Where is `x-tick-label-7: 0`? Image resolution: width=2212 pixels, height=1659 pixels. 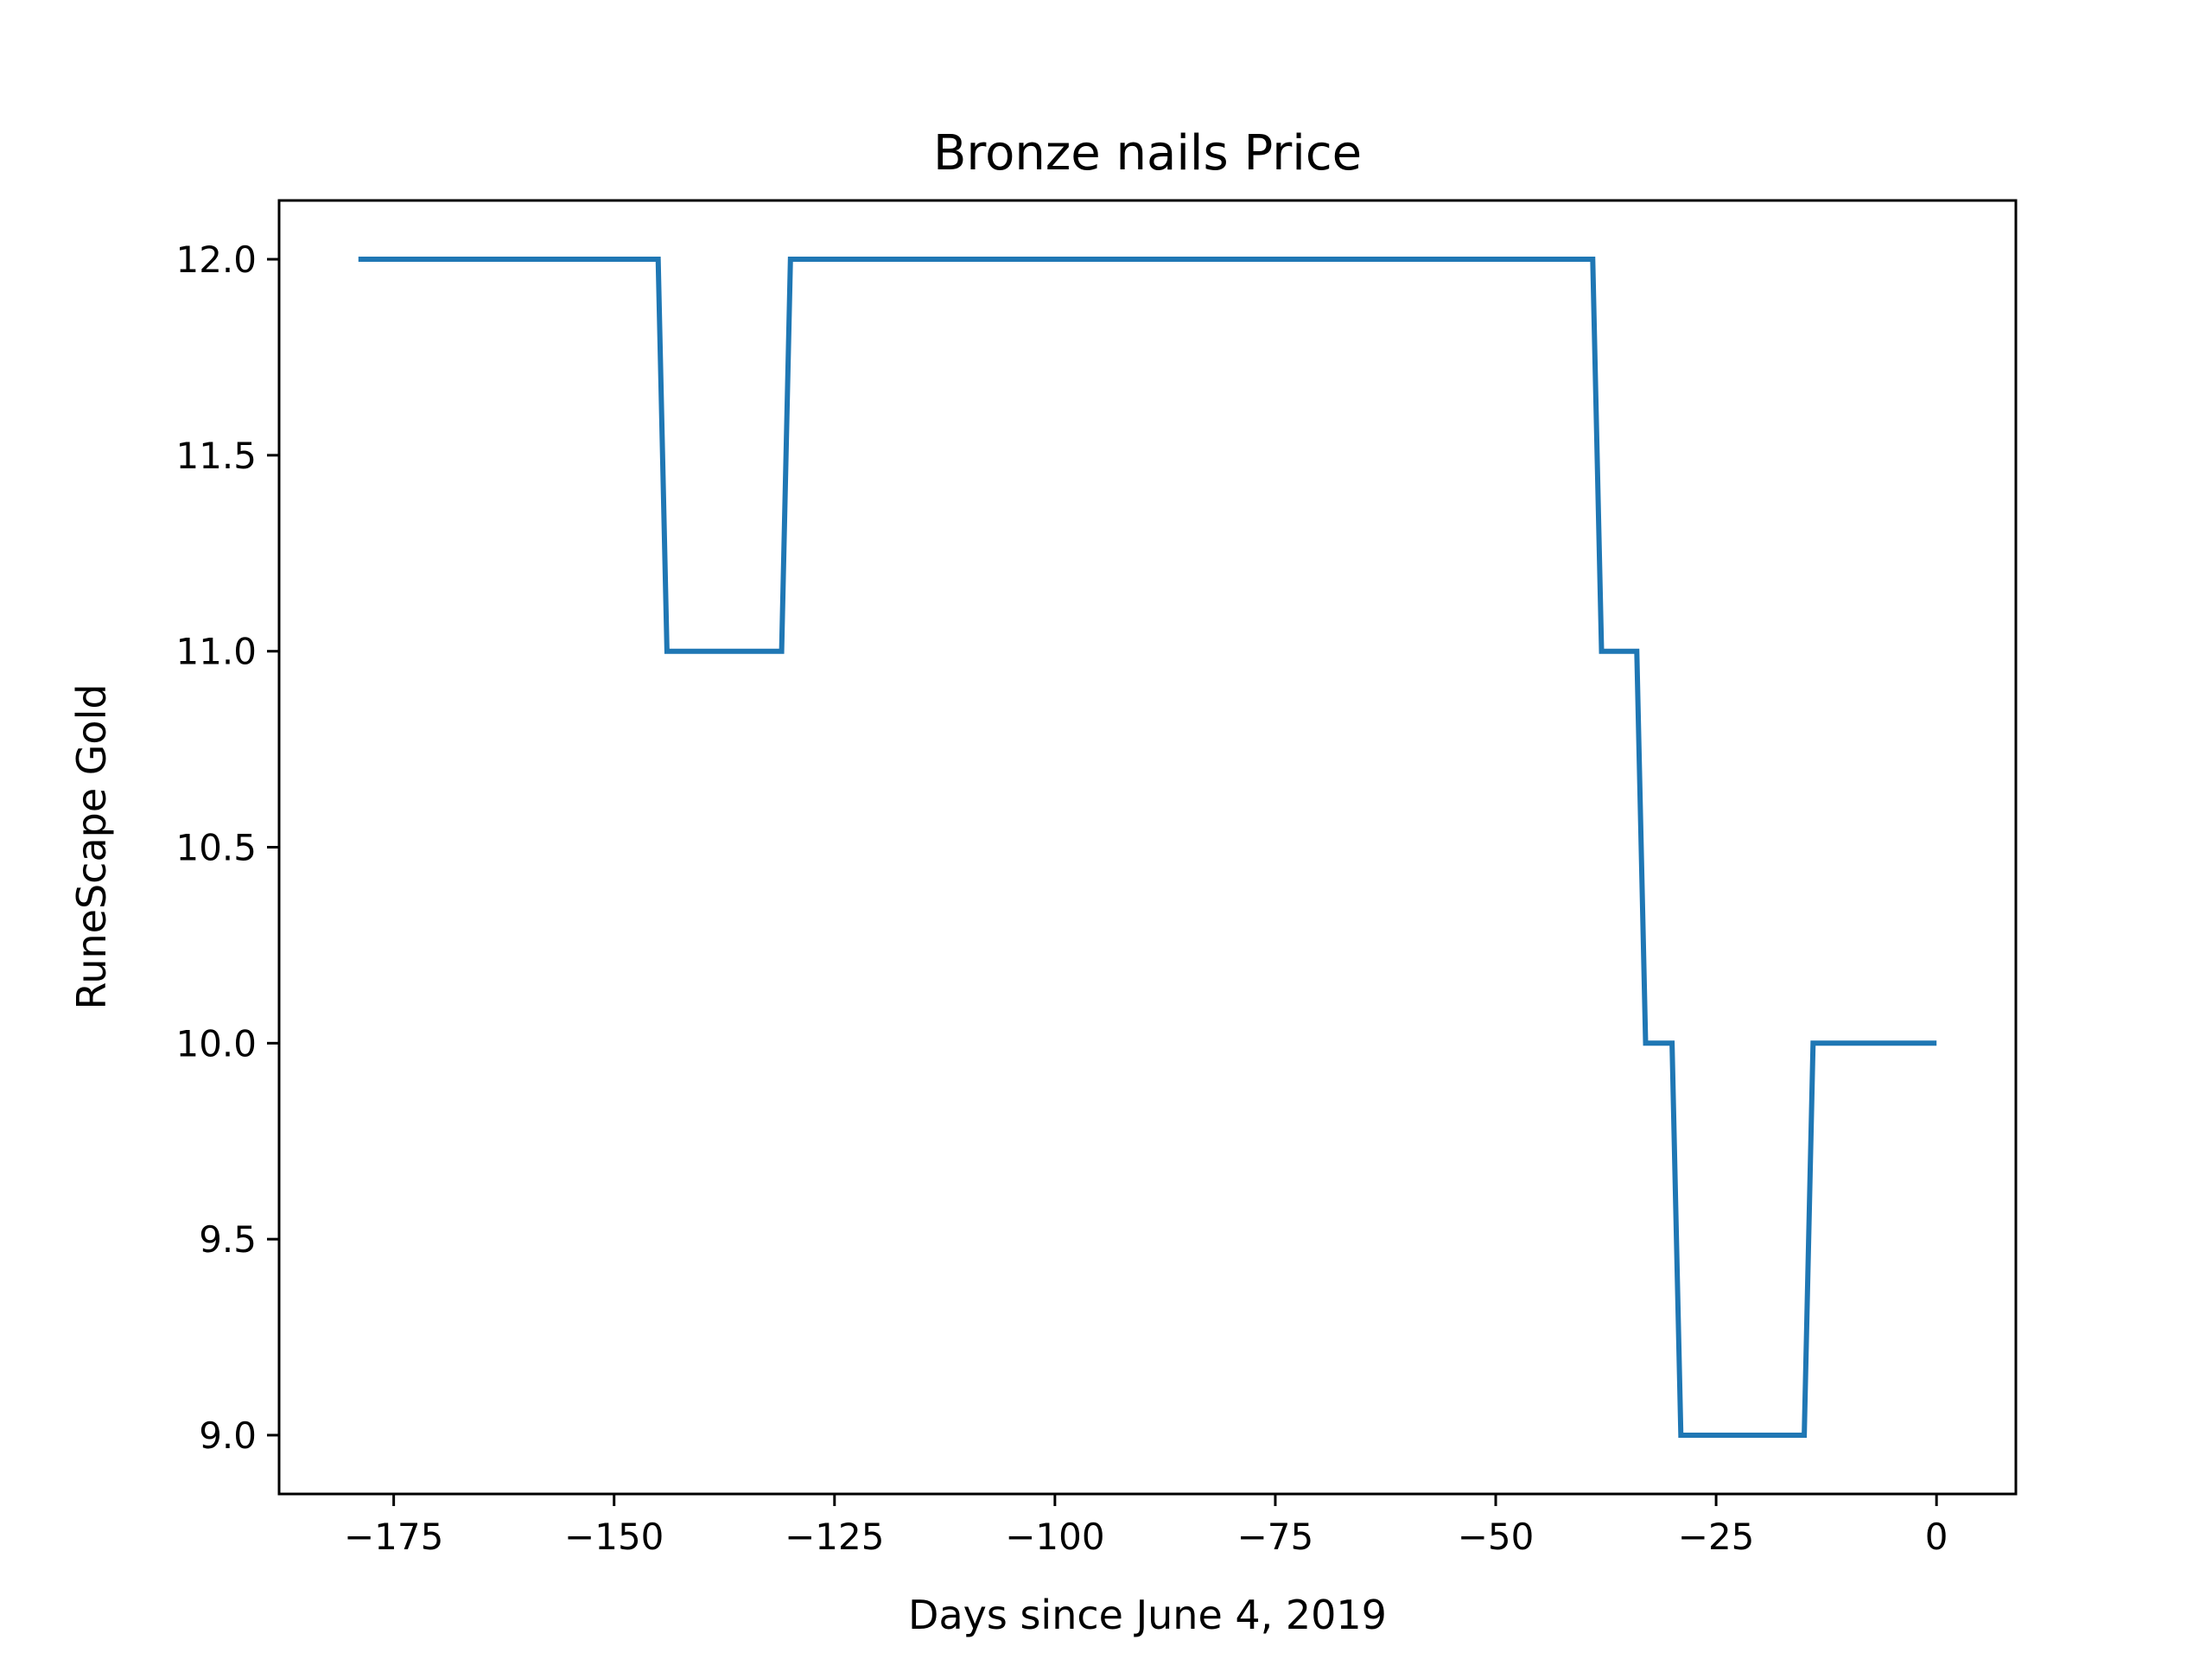 x-tick-label-7: 0 is located at coordinates (1936, 1537).